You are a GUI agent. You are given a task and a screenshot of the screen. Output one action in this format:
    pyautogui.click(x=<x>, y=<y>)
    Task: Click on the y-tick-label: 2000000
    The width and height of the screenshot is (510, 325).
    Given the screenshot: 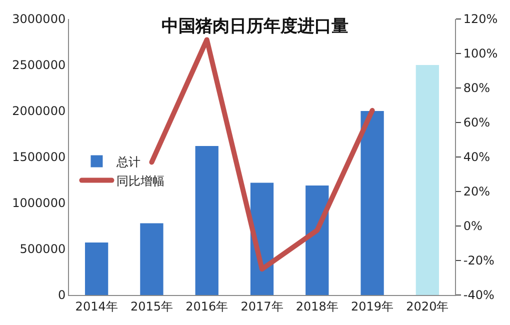 What is the action you would take?
    pyautogui.click(x=39, y=111)
    